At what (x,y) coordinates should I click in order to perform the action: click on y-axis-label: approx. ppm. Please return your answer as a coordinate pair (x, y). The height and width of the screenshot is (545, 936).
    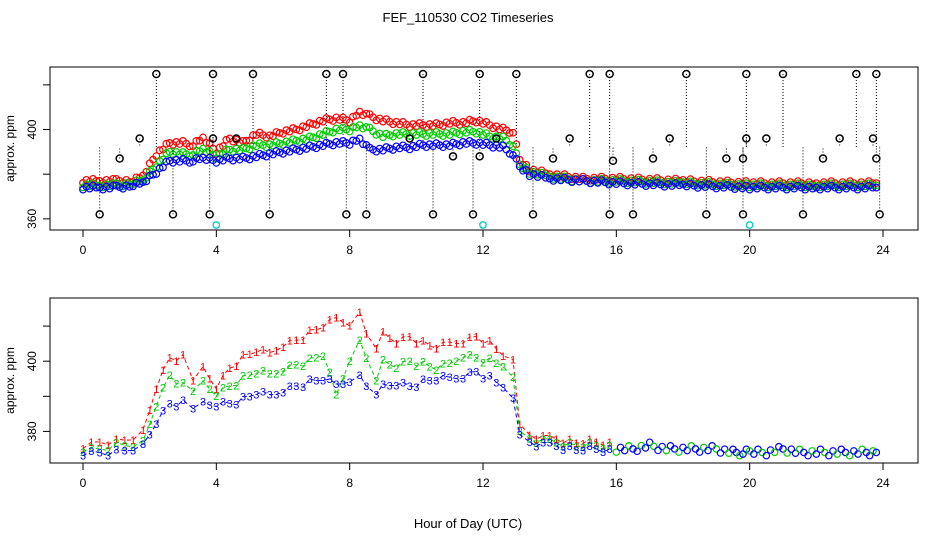
    Looking at the image, I should click on (10, 380).